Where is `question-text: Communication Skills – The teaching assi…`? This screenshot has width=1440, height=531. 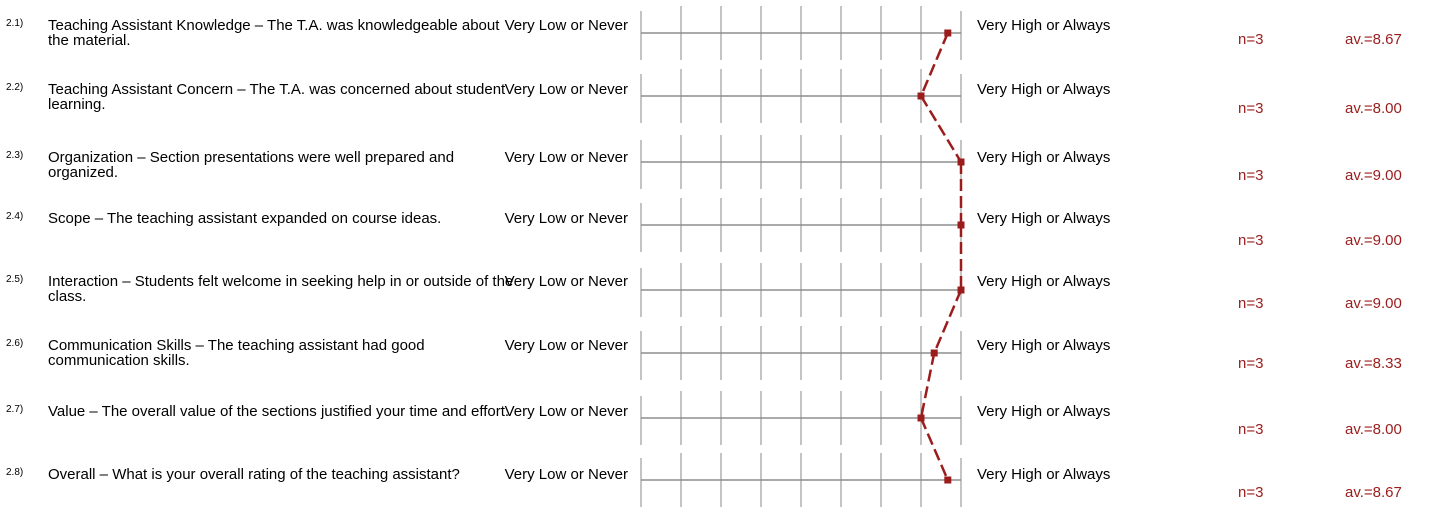 question-text: Communication Skills – The teaching assi… is located at coordinates (236, 353).